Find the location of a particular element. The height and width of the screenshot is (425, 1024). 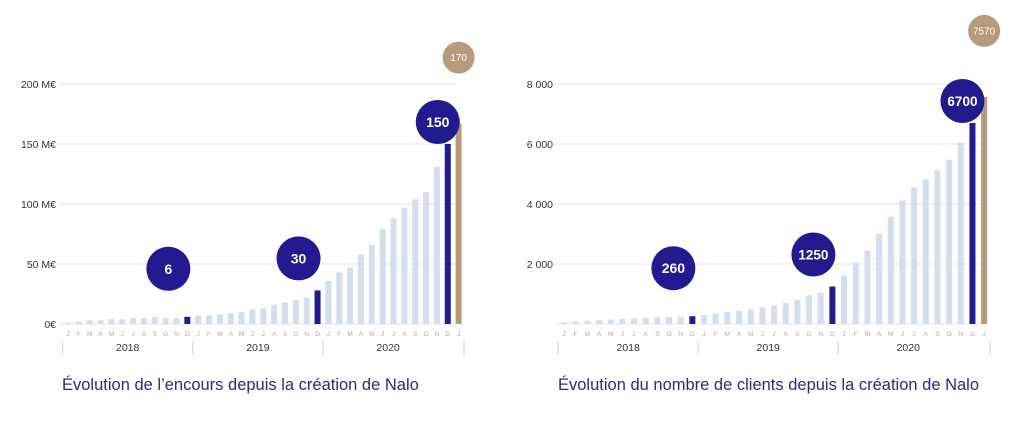

encours-highlight-label: 6 is located at coordinates (168, 269).